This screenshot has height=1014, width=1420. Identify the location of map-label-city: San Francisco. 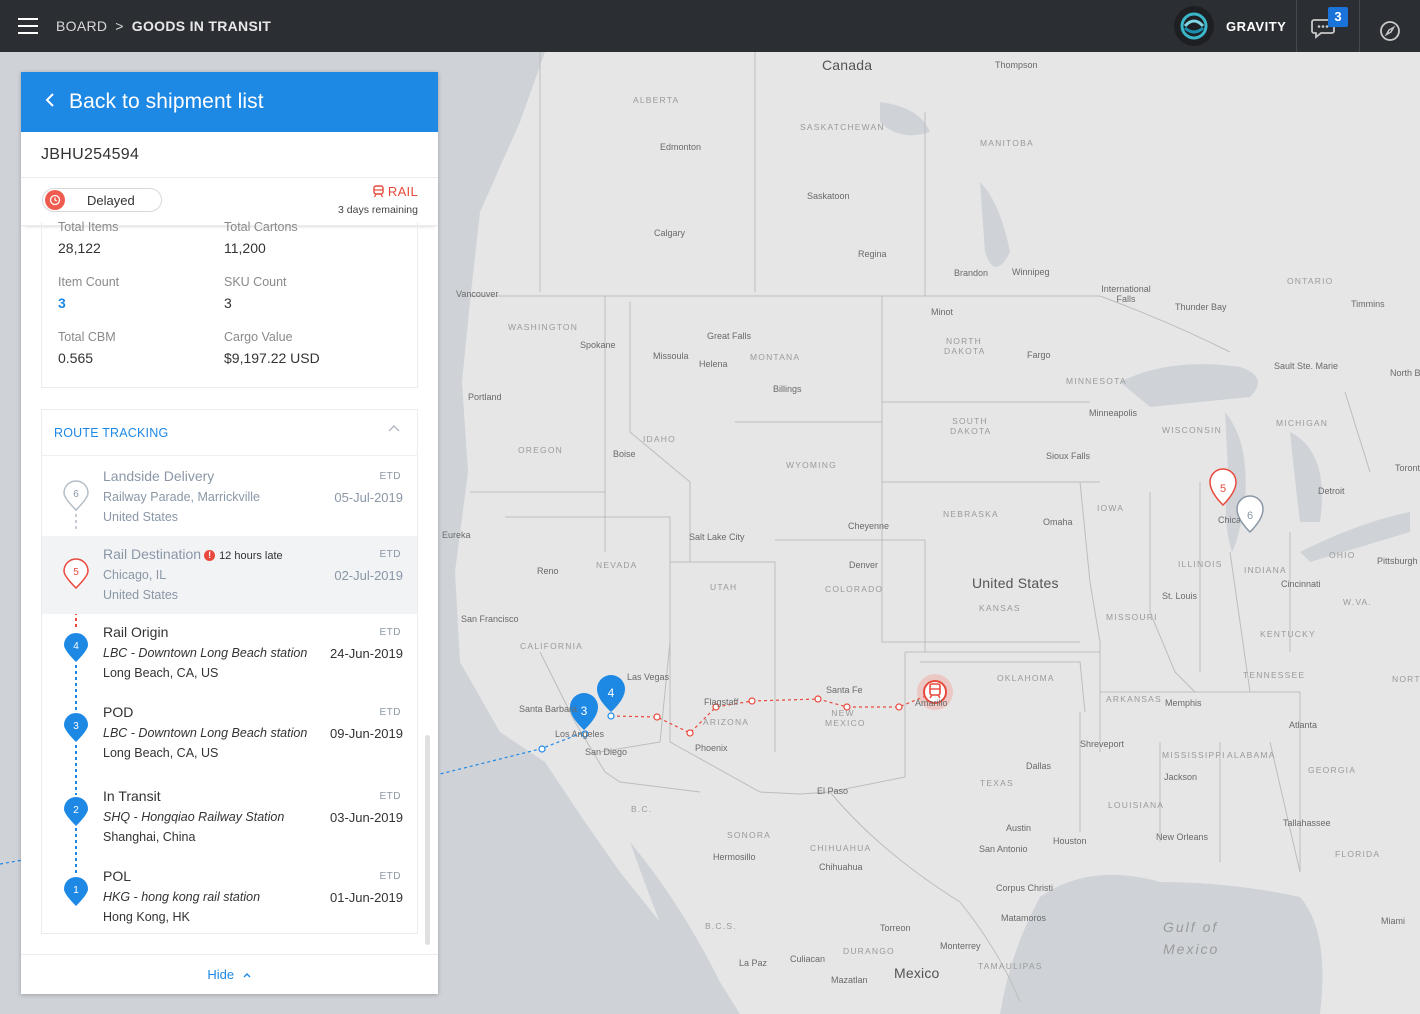
(490, 619).